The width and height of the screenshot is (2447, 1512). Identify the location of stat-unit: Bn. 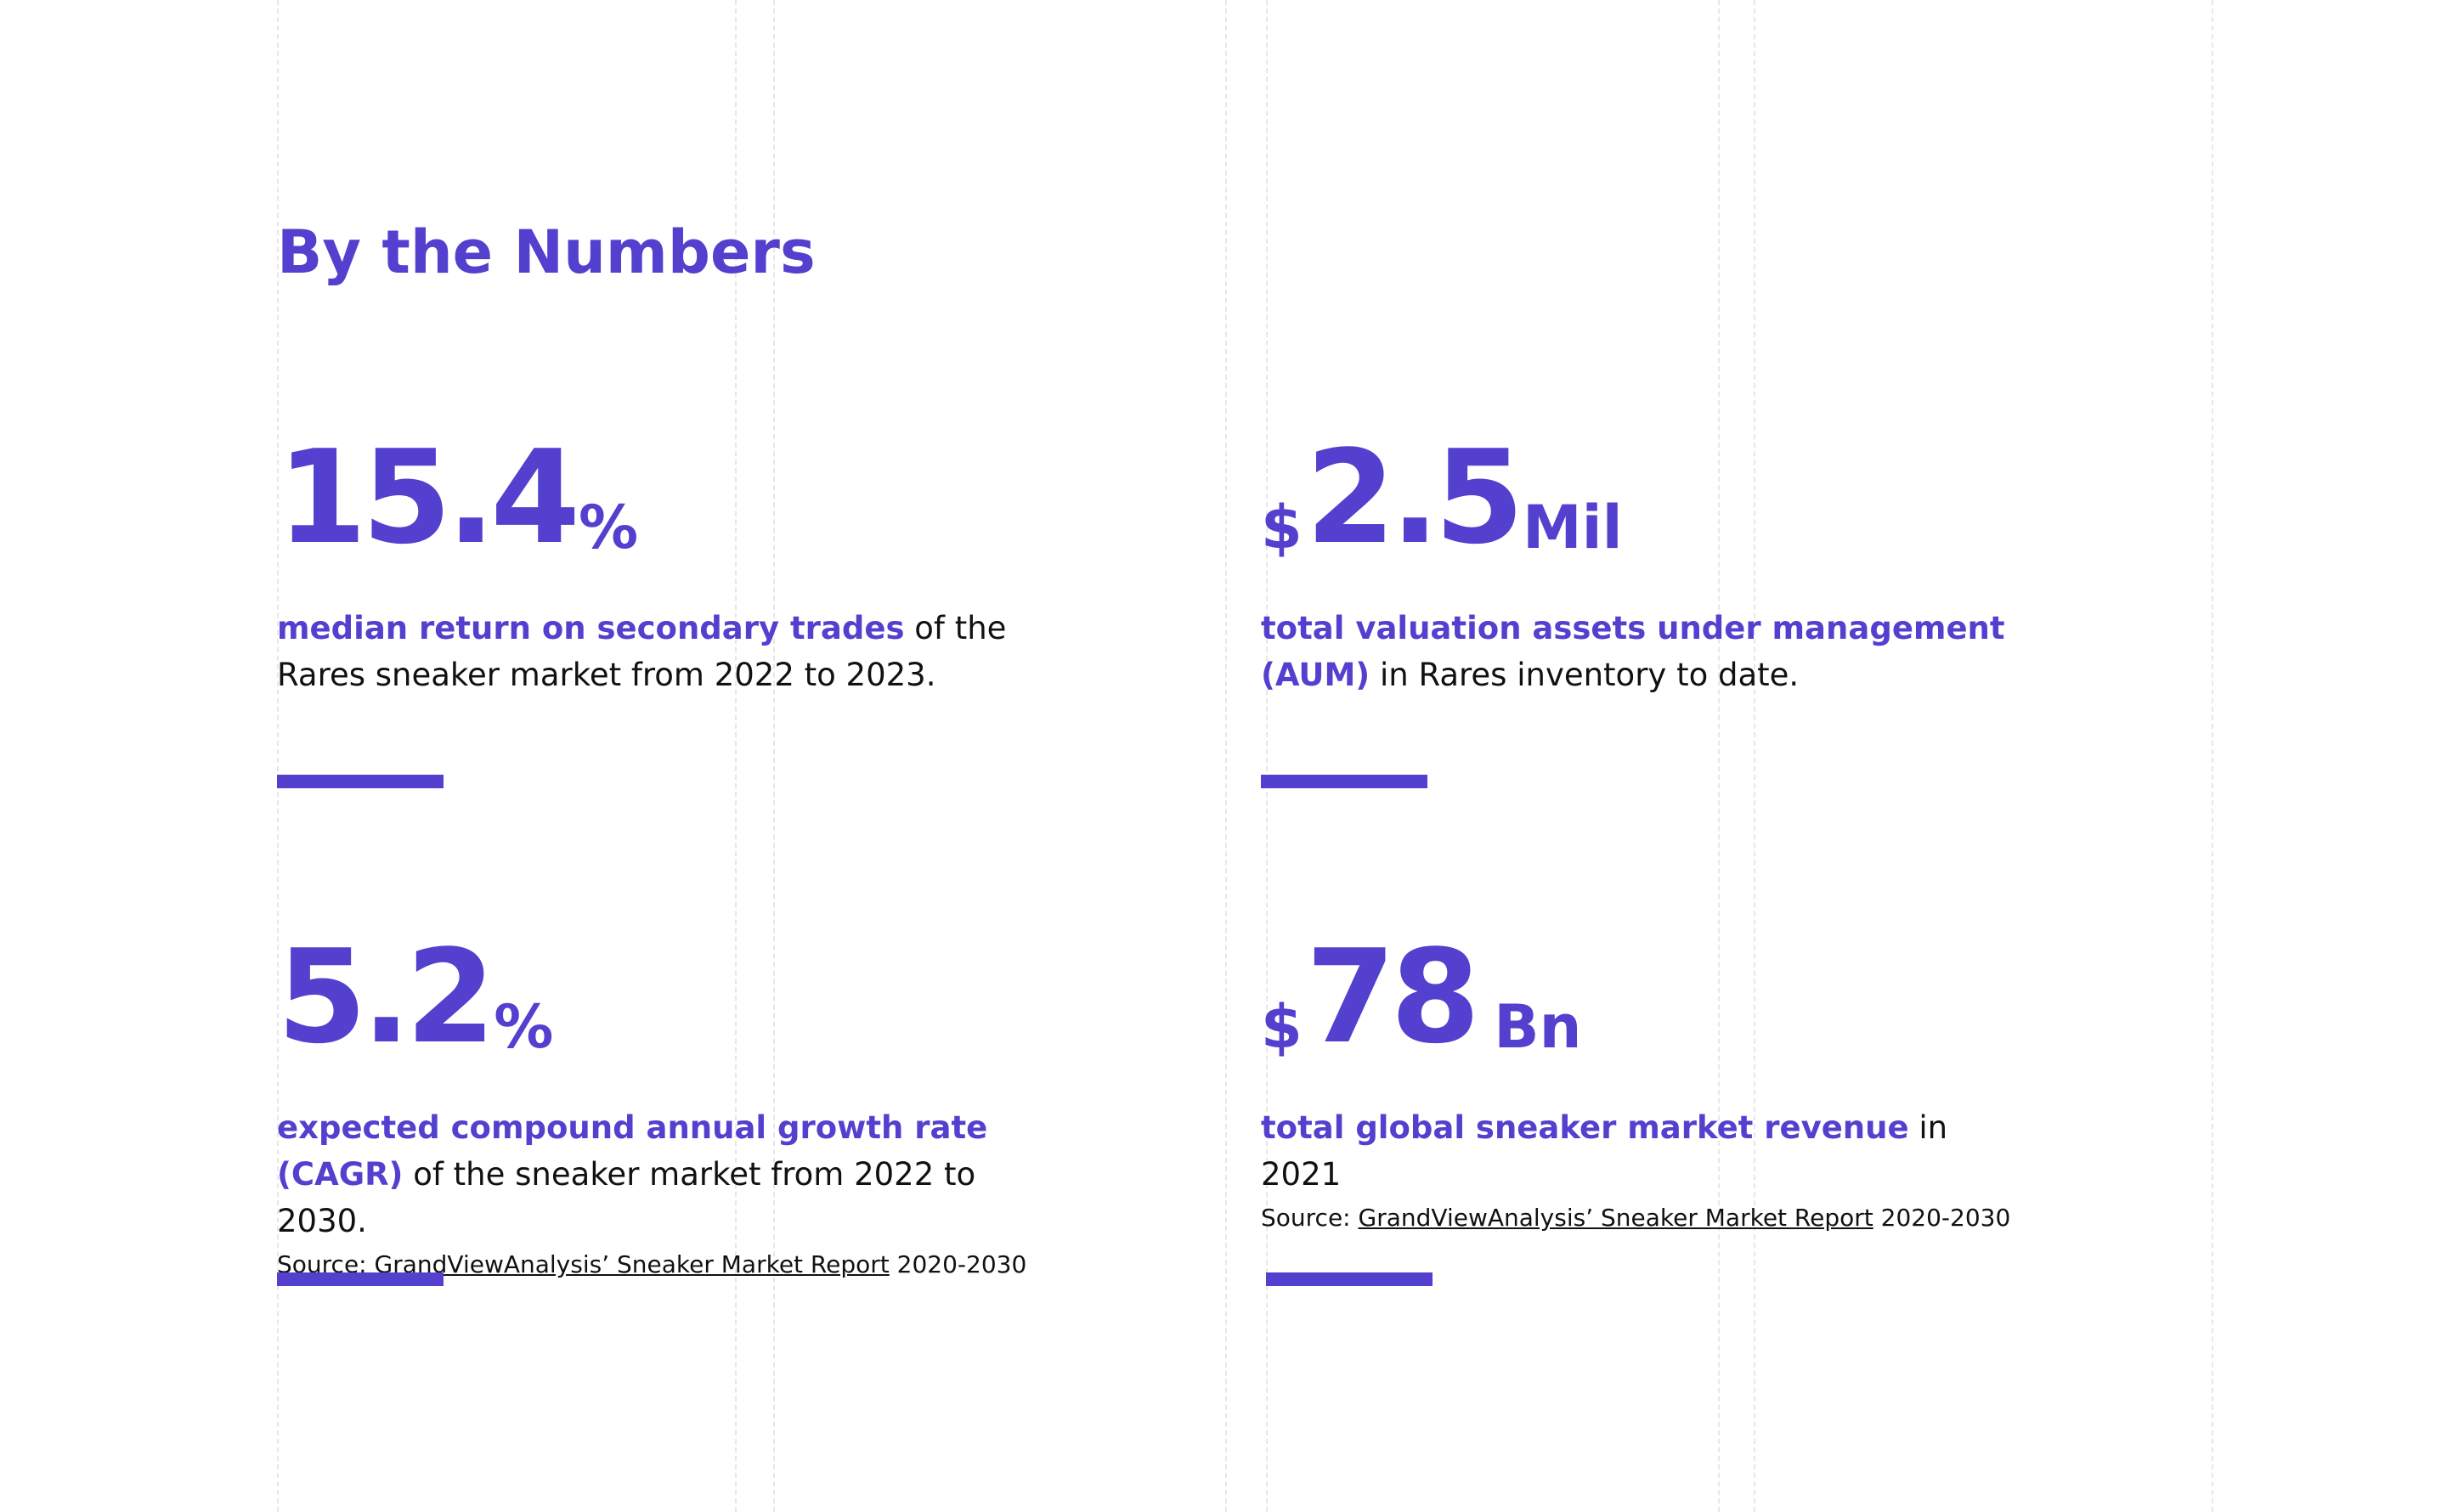
(1538, 1027).